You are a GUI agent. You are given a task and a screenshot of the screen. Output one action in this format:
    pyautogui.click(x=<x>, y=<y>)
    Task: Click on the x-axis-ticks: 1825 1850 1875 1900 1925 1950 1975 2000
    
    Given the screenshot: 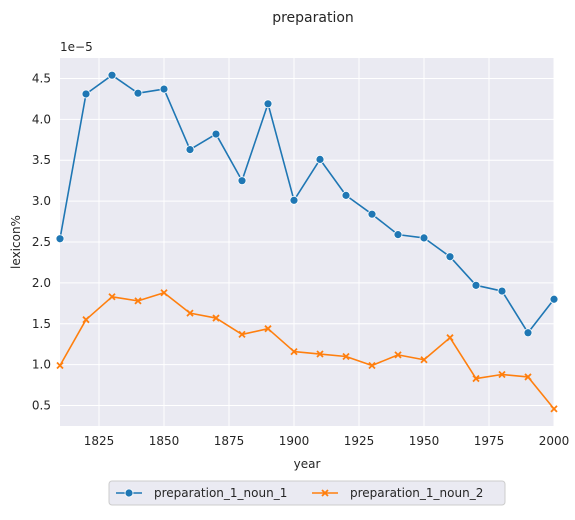 What is the action you would take?
    pyautogui.click(x=327, y=441)
    